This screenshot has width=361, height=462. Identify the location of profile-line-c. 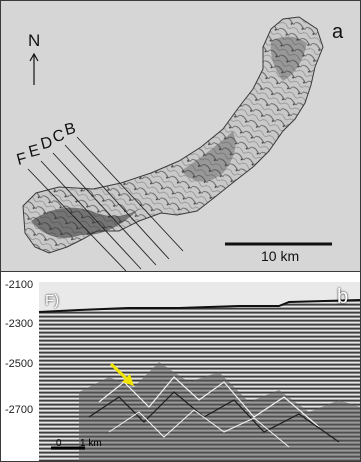
(117, 202).